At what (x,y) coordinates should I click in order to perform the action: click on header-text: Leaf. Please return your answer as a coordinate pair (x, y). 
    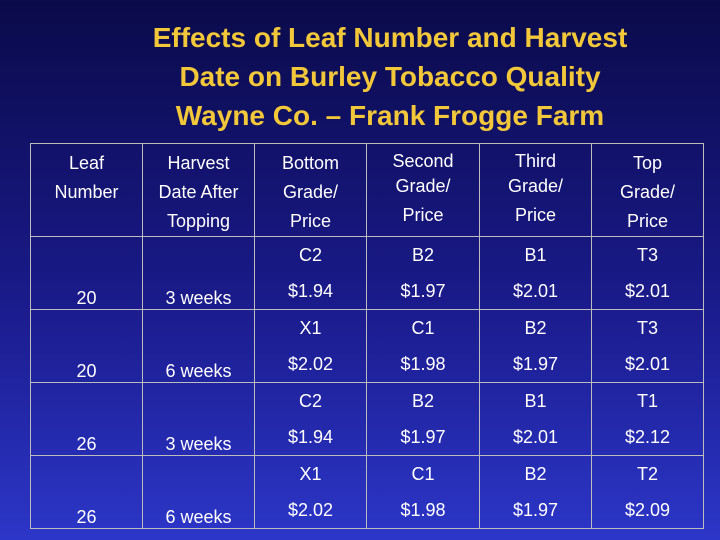
    Looking at the image, I should click on (86, 163).